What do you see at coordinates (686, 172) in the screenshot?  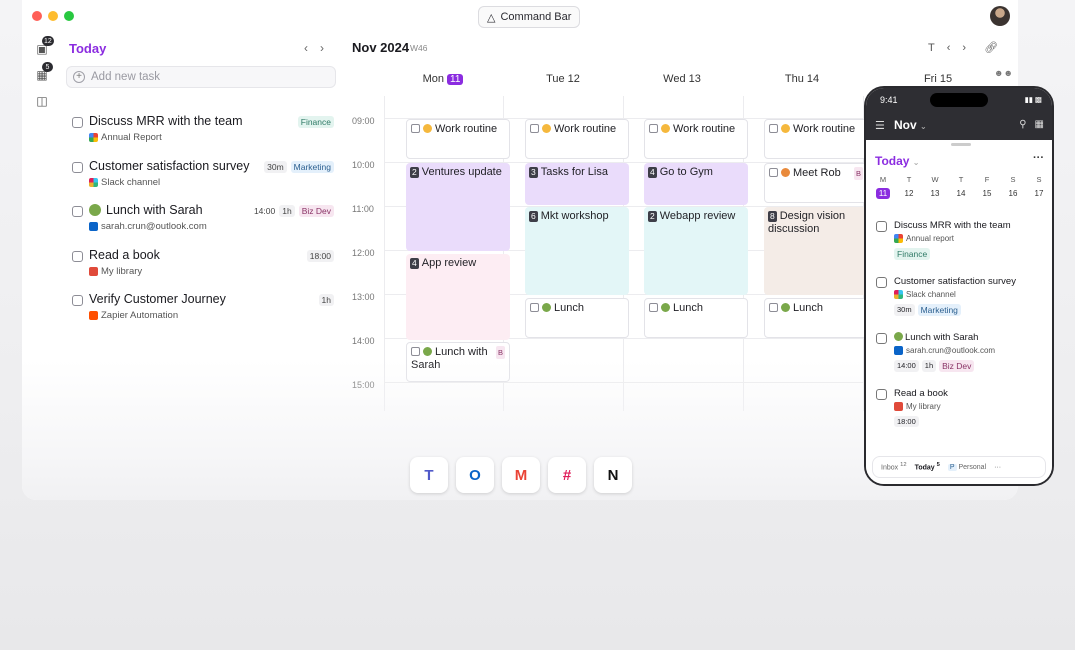 I see `event-title: Go to Gym` at bounding box center [686, 172].